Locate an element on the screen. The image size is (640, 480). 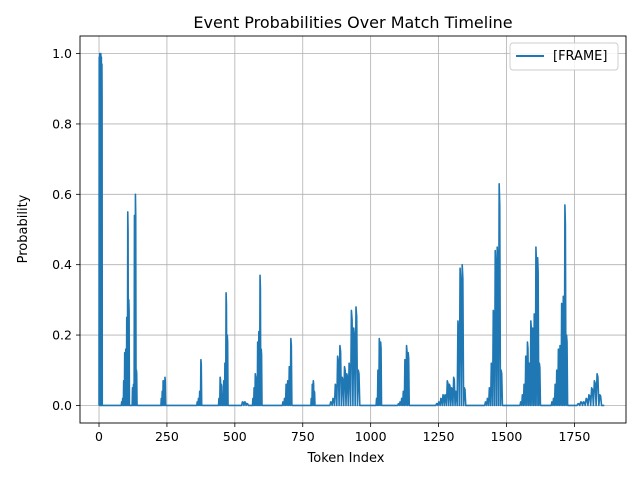
y-tick-label: 0.8 is located at coordinates (62, 123).